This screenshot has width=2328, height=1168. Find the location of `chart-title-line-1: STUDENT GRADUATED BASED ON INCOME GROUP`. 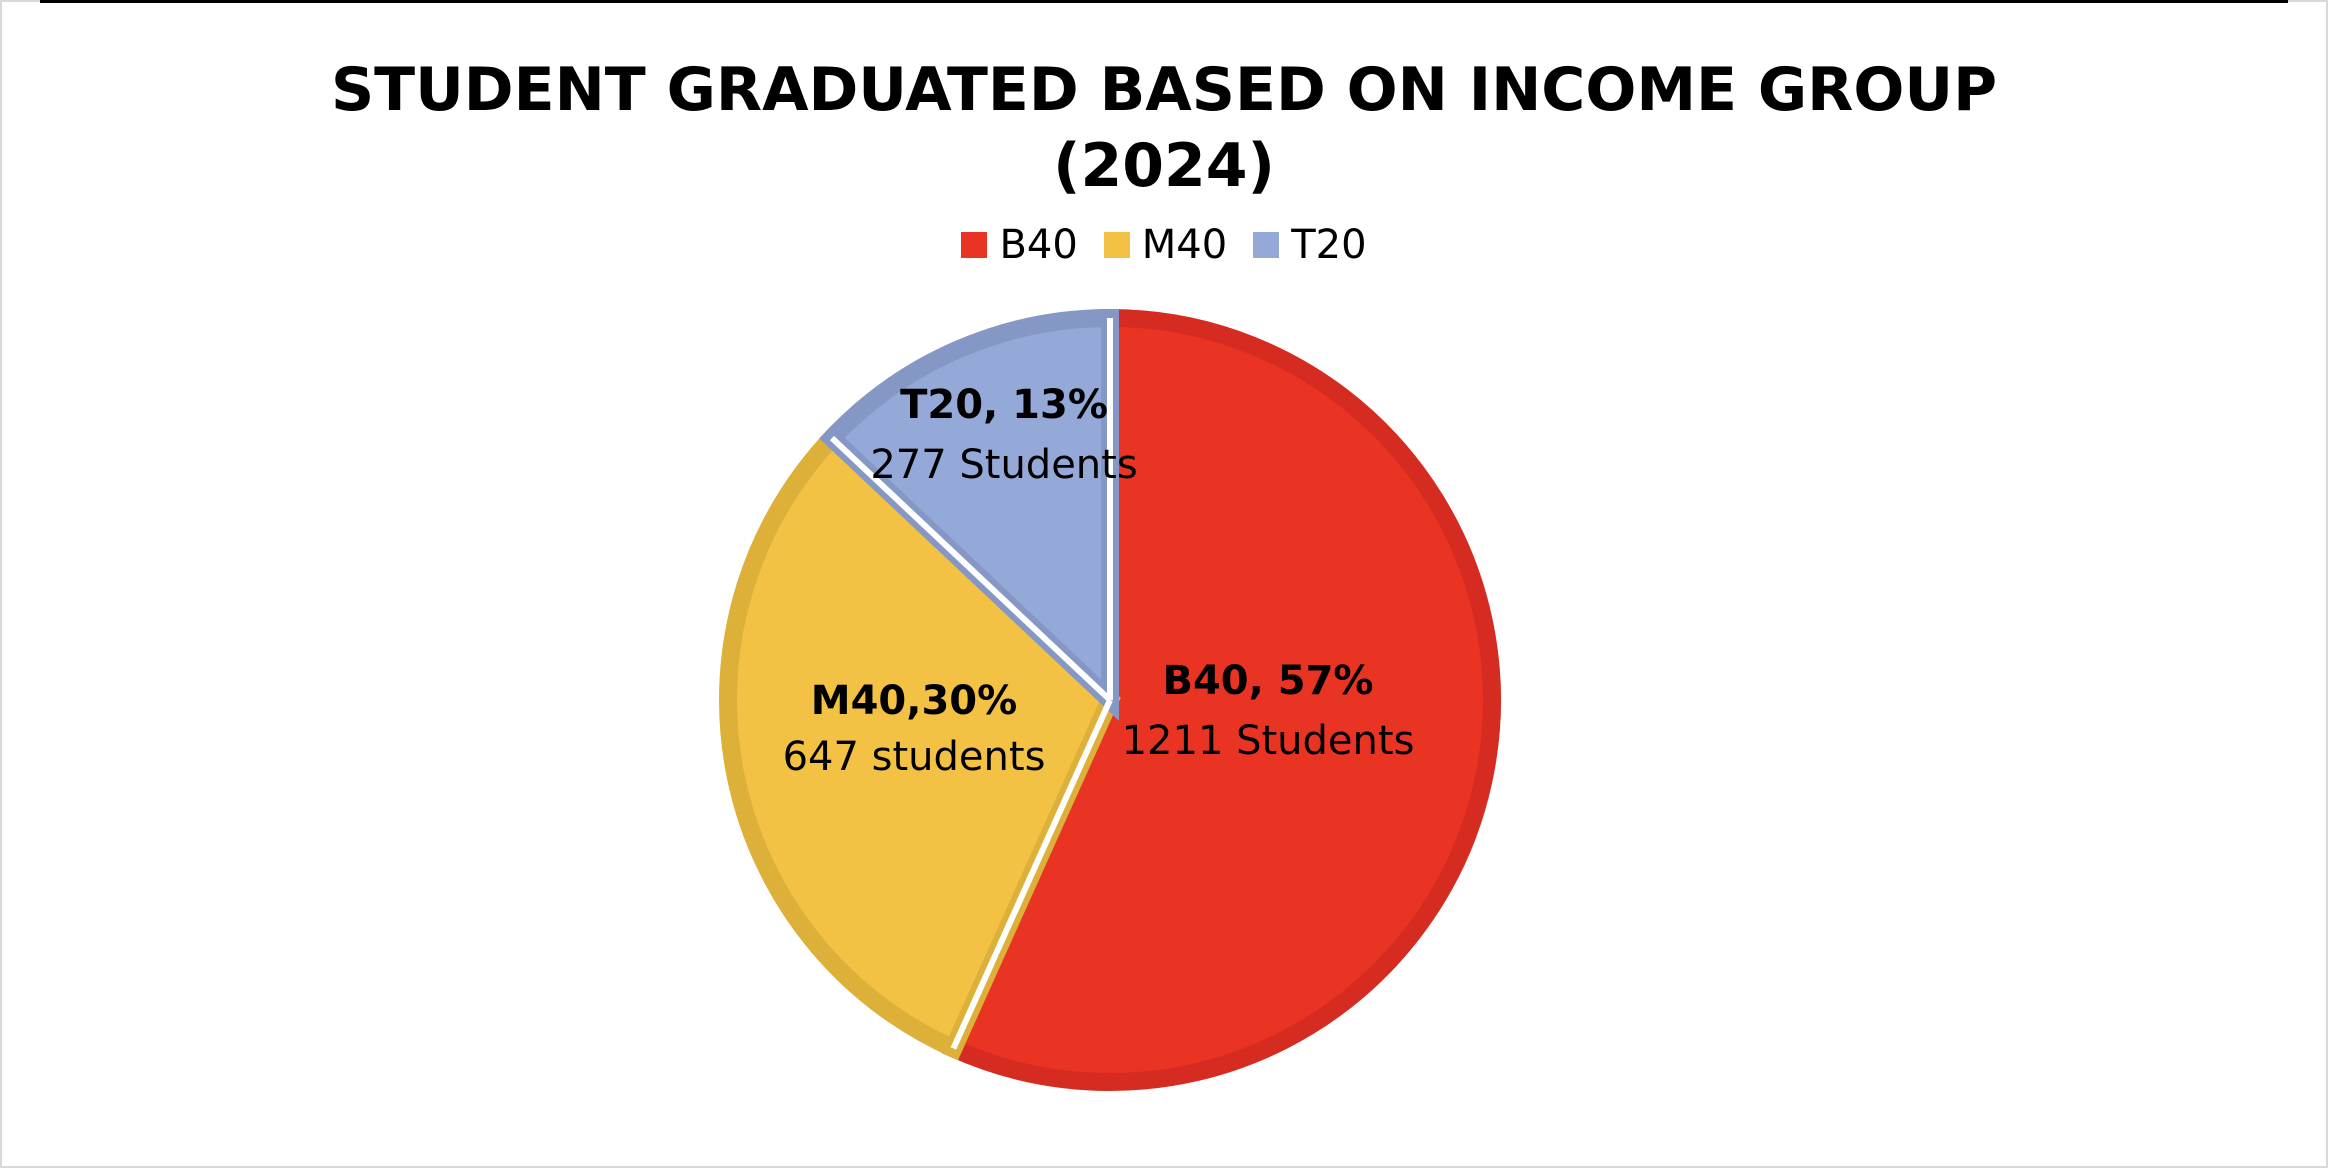

chart-title-line-1: STUDENT GRADUATED BASED ON INCOME GROUP is located at coordinates (1164, 90).